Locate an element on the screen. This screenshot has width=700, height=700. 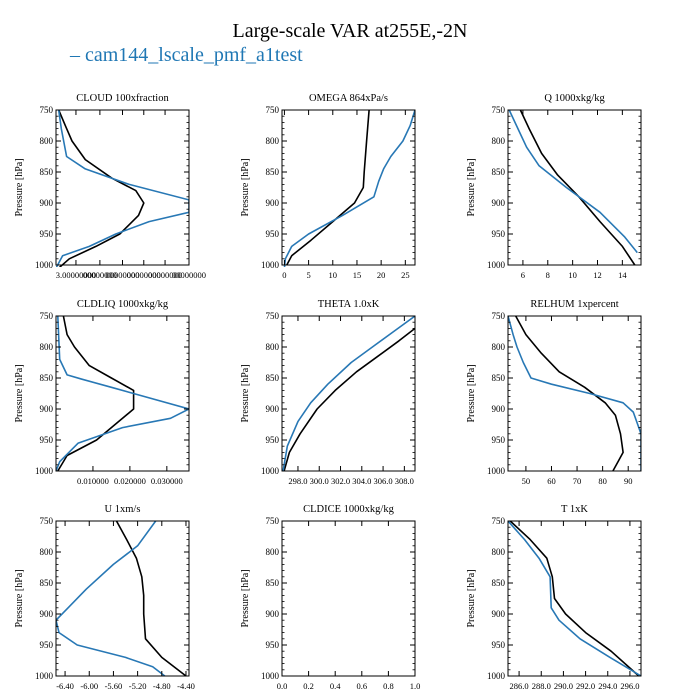
x-tick-label: 0.6 is located at coordinates (361, 686).